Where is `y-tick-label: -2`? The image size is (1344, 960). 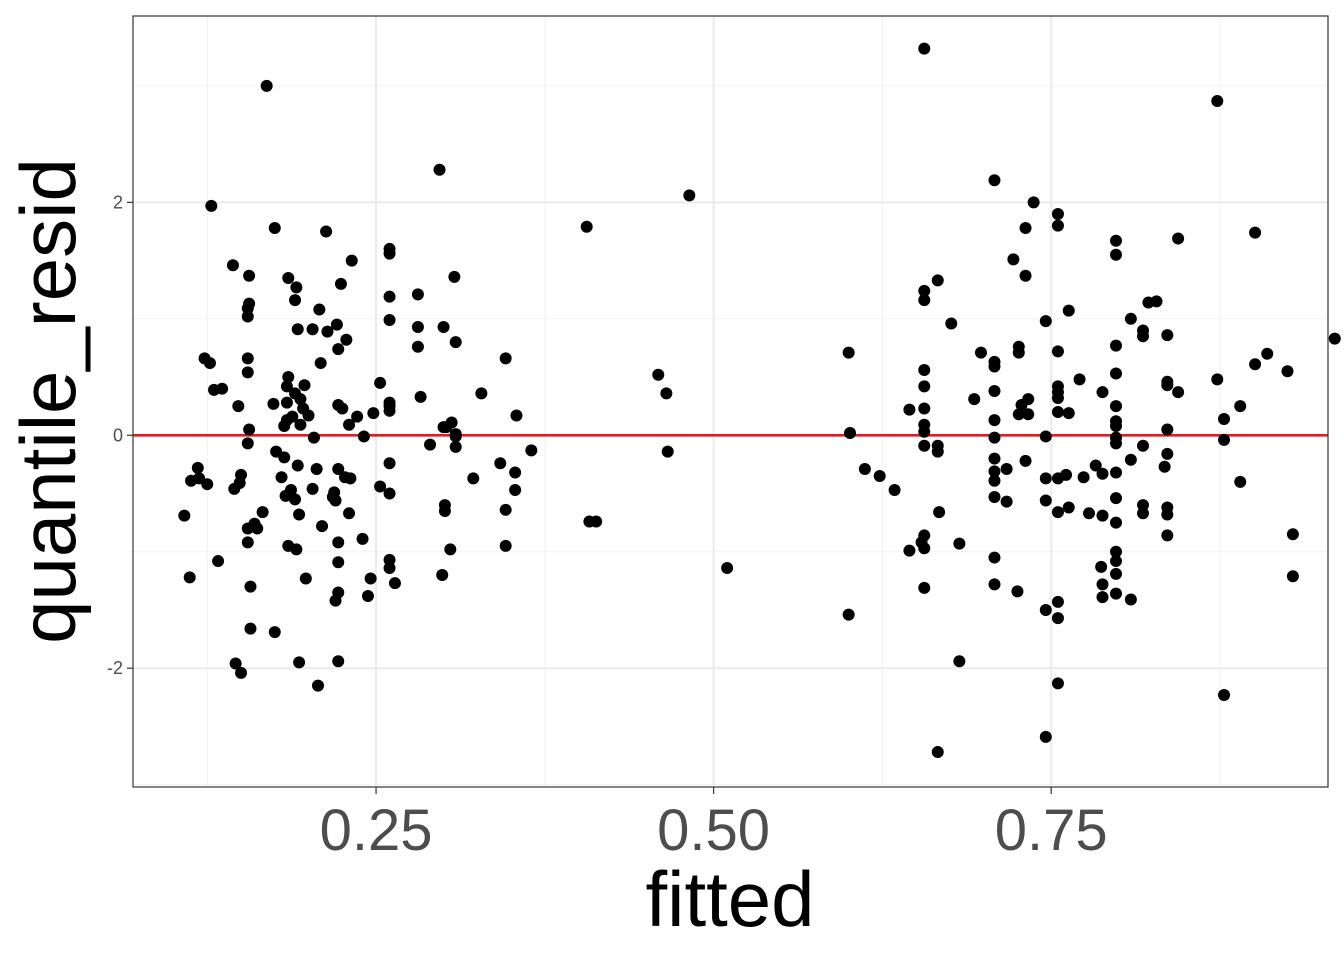
y-tick-label: -2 is located at coordinates (115, 668).